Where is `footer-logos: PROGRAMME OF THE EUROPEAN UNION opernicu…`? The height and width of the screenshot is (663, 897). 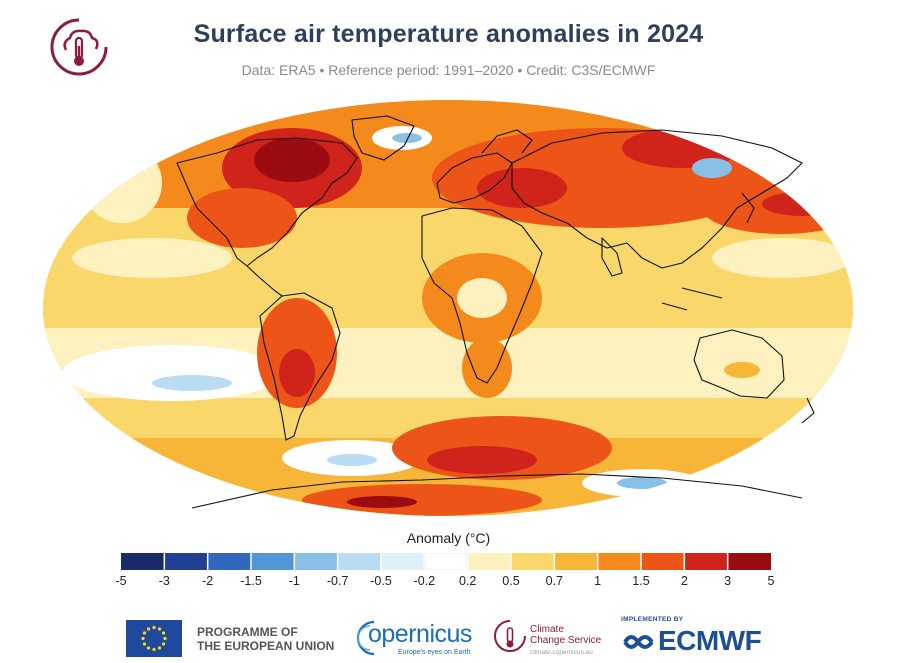 footer-logos: PROGRAMME OF THE EUROPEAN UNION opernicu… is located at coordinates (448, 637).